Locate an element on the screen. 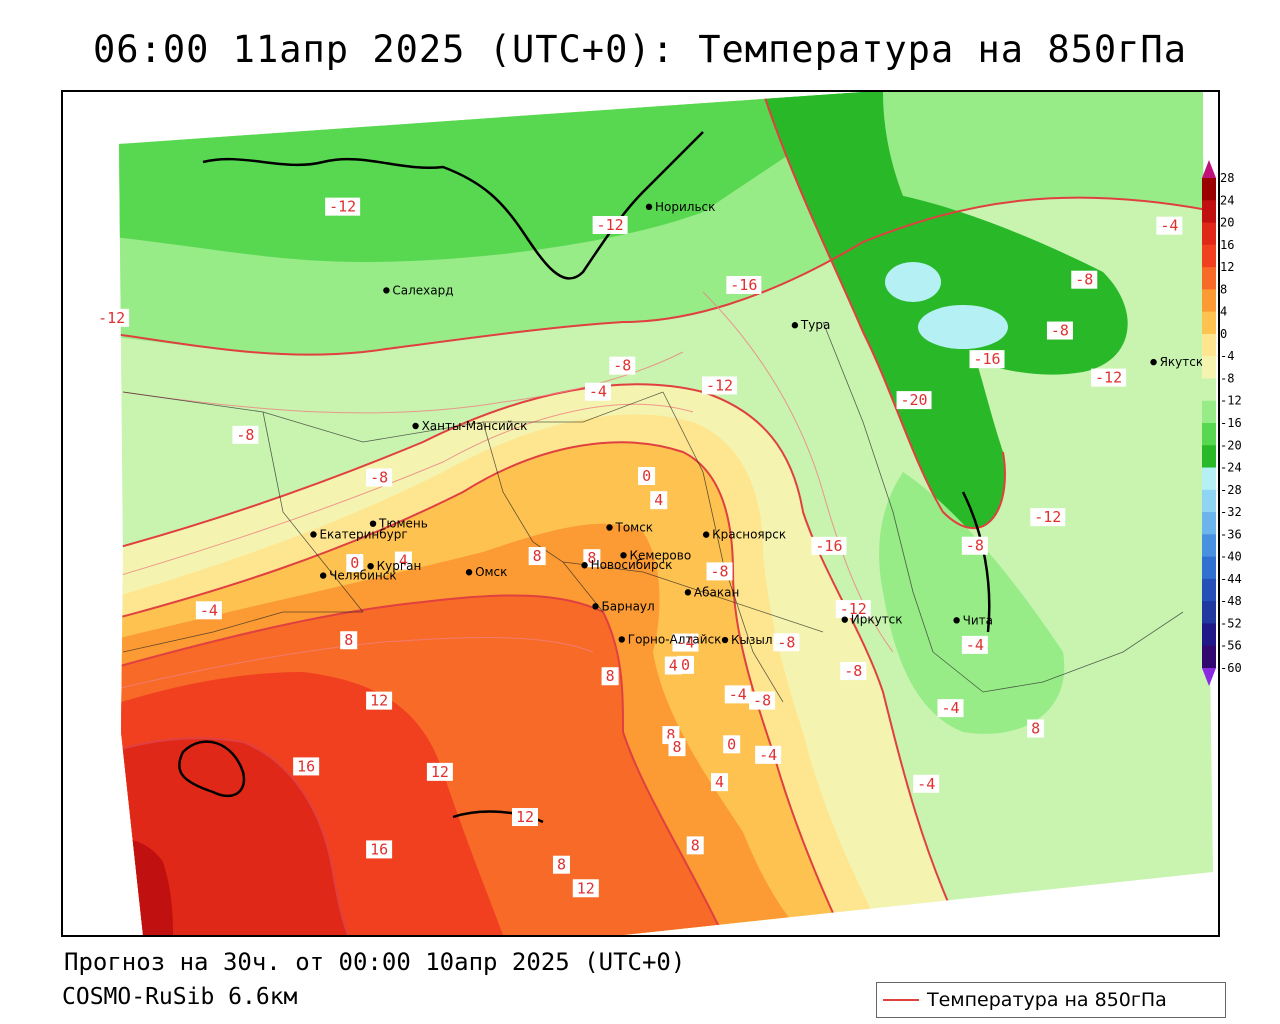  model-info: COSMO-RuSib 6.6км is located at coordinates (180, 997).